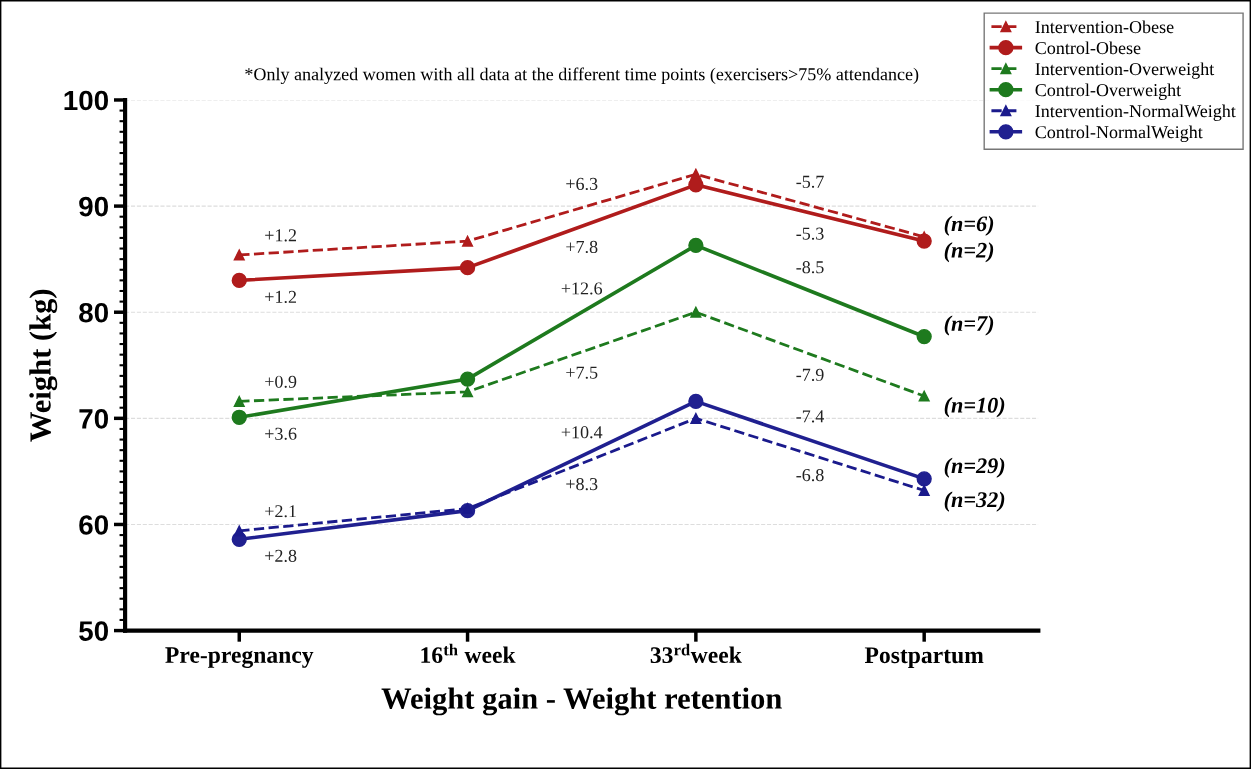  Describe the element at coordinates (93, 206) in the screenshot. I see `y-tick-label: 90` at that location.